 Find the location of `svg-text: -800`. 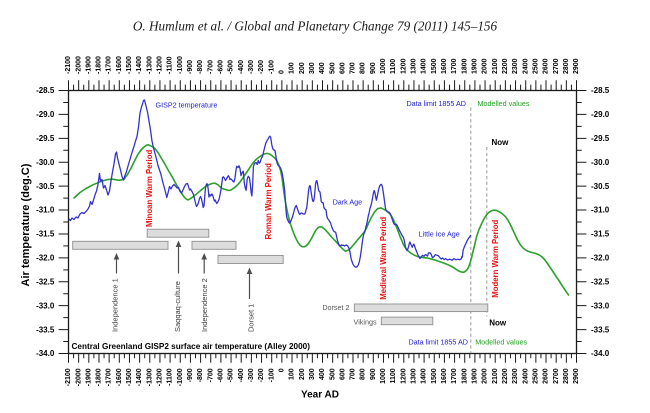

svg-text: -800 is located at coordinates (200, 375).